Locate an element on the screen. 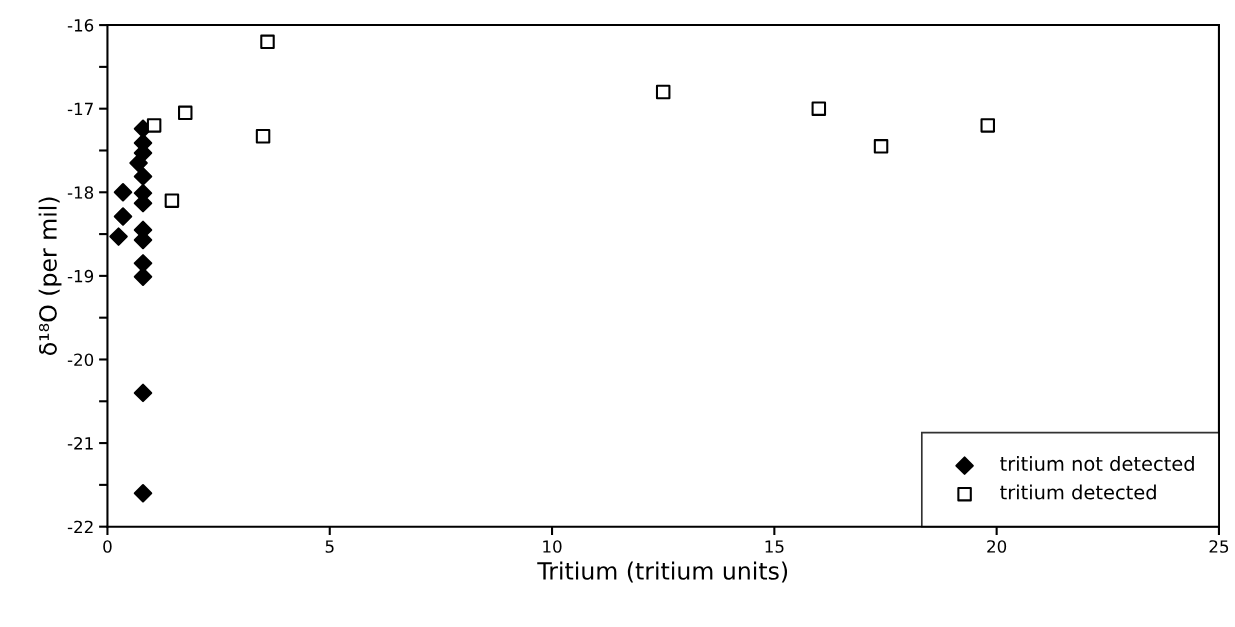 This screenshot has height=627, width=1235. x-tick-label: 5 is located at coordinates (329, 546).